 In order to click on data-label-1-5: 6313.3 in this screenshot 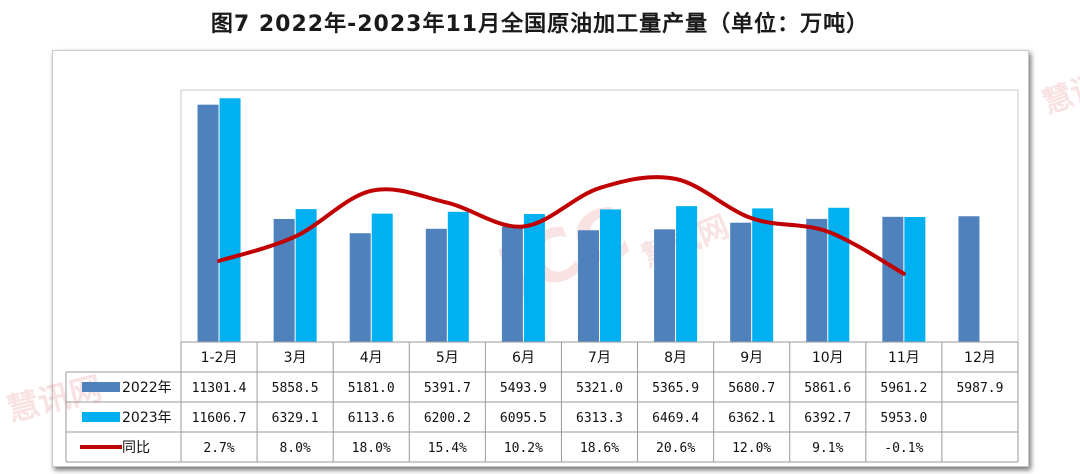, I will do `click(599, 418)`.